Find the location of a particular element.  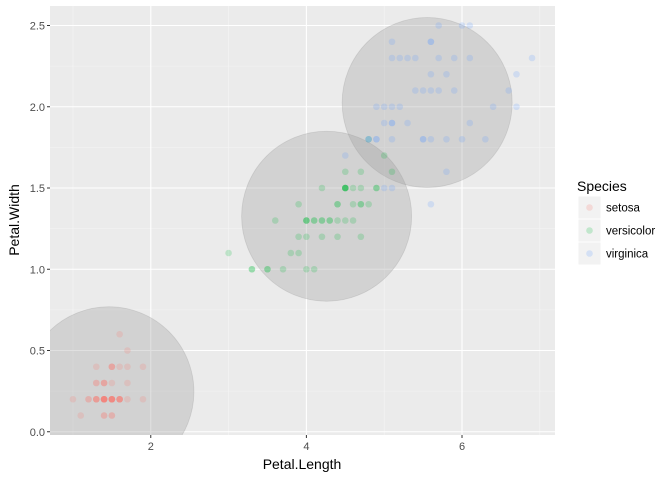

y-tick-label: 0.5 is located at coordinates (37, 352).